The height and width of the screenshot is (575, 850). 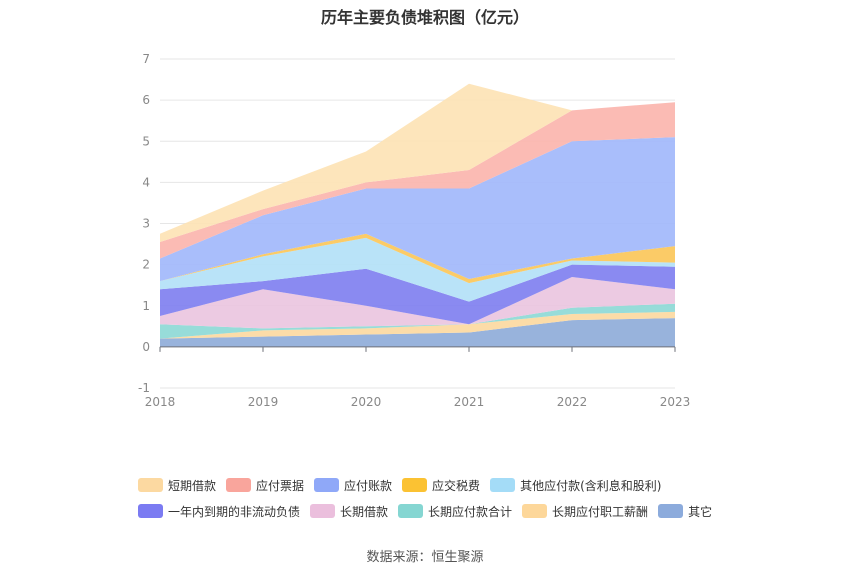 What do you see at coordinates (600, 511) in the screenshot?
I see `legend-label: 长期应付职工薪酬` at bounding box center [600, 511].